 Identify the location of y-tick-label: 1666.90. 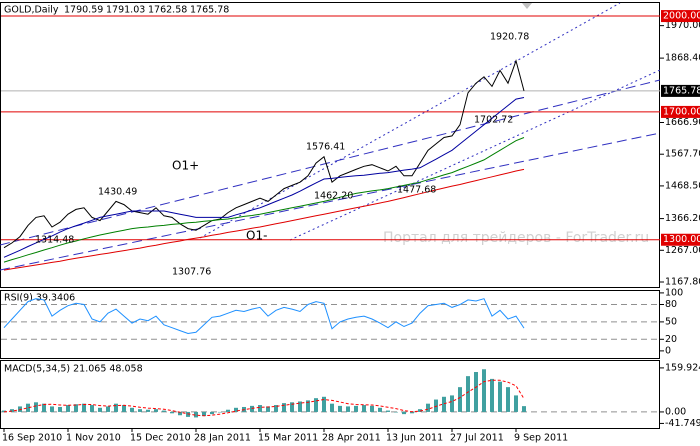
(682, 122).